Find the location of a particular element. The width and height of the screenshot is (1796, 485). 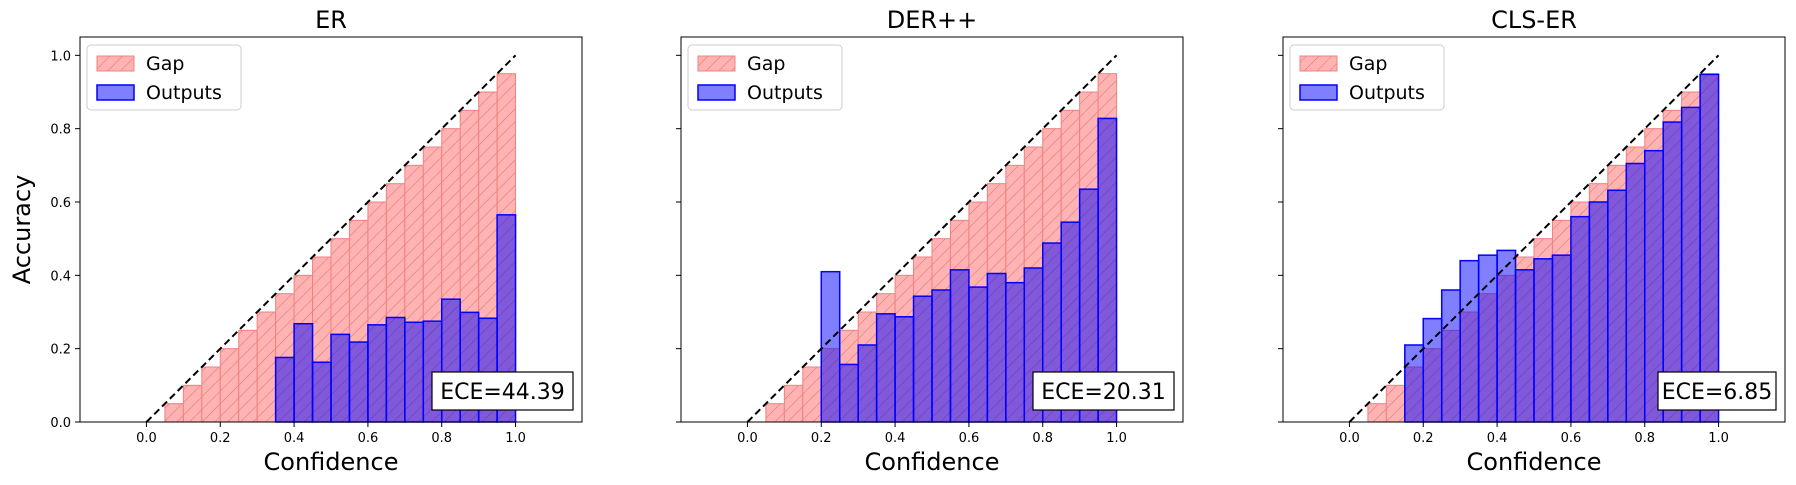

y-tick-label: 0.0 is located at coordinates (60, 423).